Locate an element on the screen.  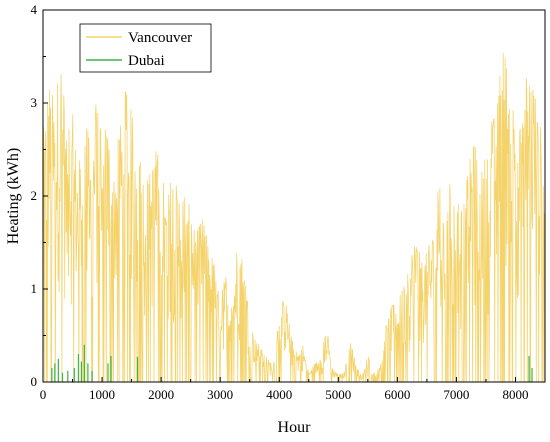
x-axis: 0 1000 2000 3000 4000 5000 6000 7000 8000 is located at coordinates (284, 389).